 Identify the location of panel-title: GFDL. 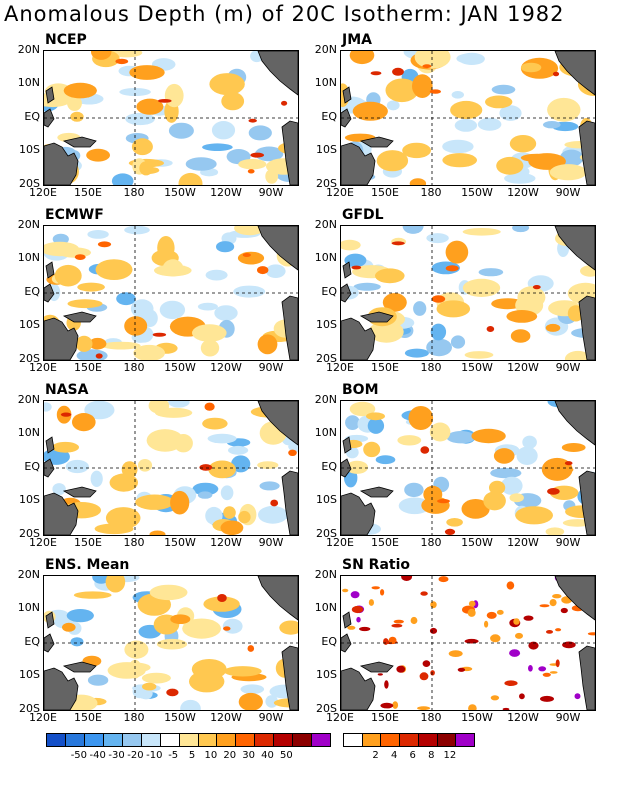
(363, 215).